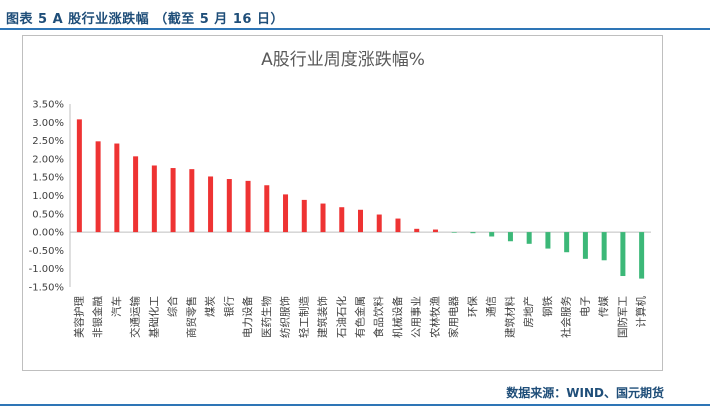  What do you see at coordinates (210, 306) in the screenshot?
I see `x-category-label: 煤炭` at bounding box center [210, 306].